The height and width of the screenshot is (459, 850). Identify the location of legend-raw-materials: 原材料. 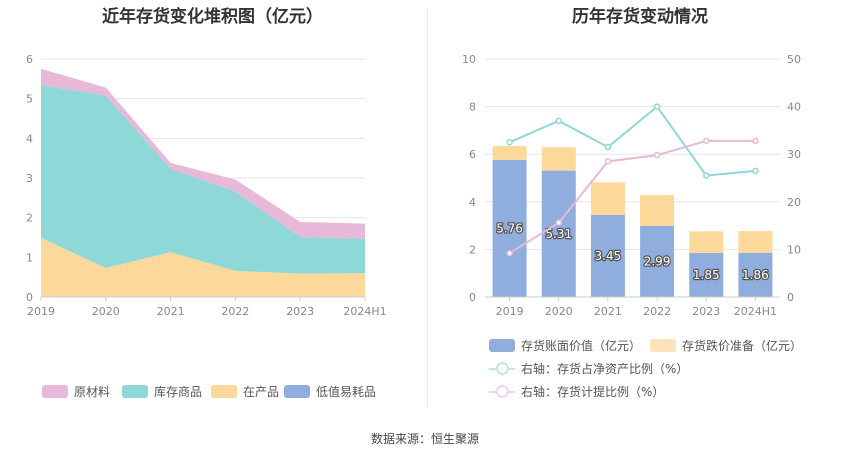
(76, 391).